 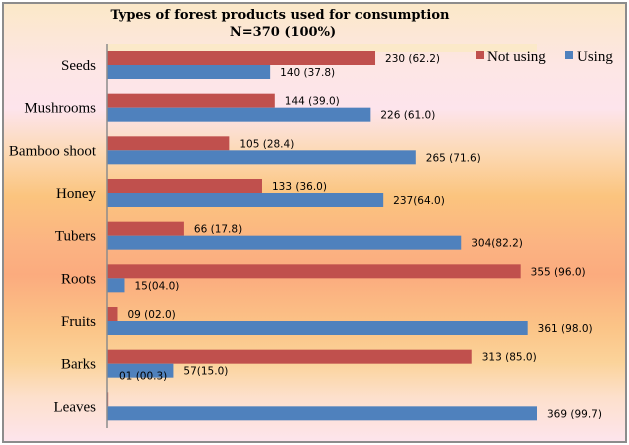 What do you see at coordinates (595, 57) in the screenshot?
I see `legend-label-using: Using` at bounding box center [595, 57].